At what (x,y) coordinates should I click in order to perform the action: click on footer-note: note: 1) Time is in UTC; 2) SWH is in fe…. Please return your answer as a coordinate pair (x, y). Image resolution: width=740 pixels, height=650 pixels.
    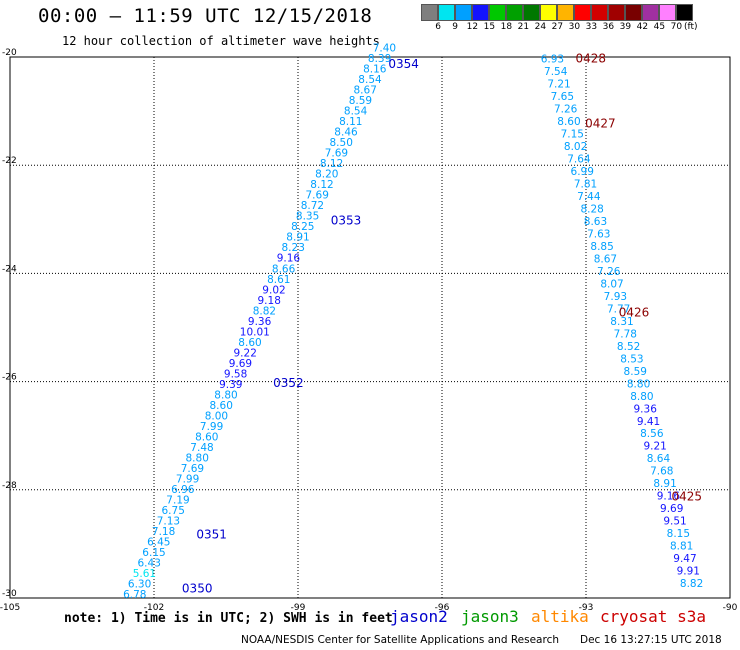
    Looking at the image, I should click on (228, 618).